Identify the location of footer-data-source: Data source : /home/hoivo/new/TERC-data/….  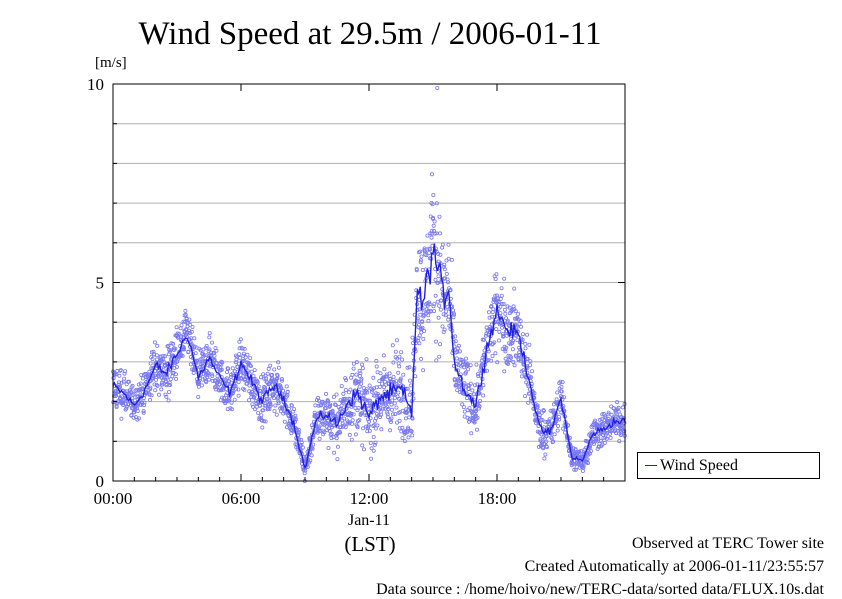
(600, 589).